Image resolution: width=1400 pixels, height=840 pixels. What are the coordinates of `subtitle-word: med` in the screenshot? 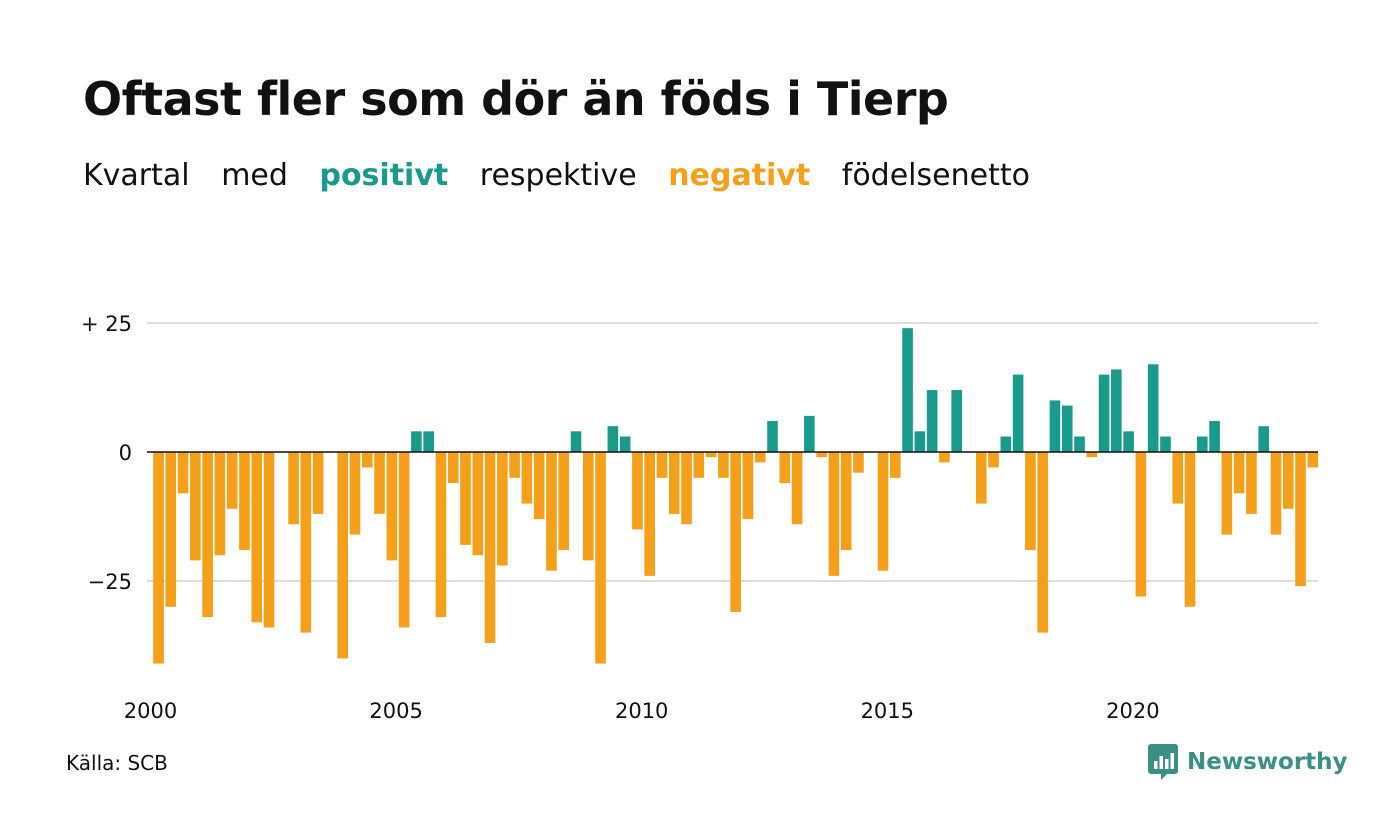 It's located at (254, 175).